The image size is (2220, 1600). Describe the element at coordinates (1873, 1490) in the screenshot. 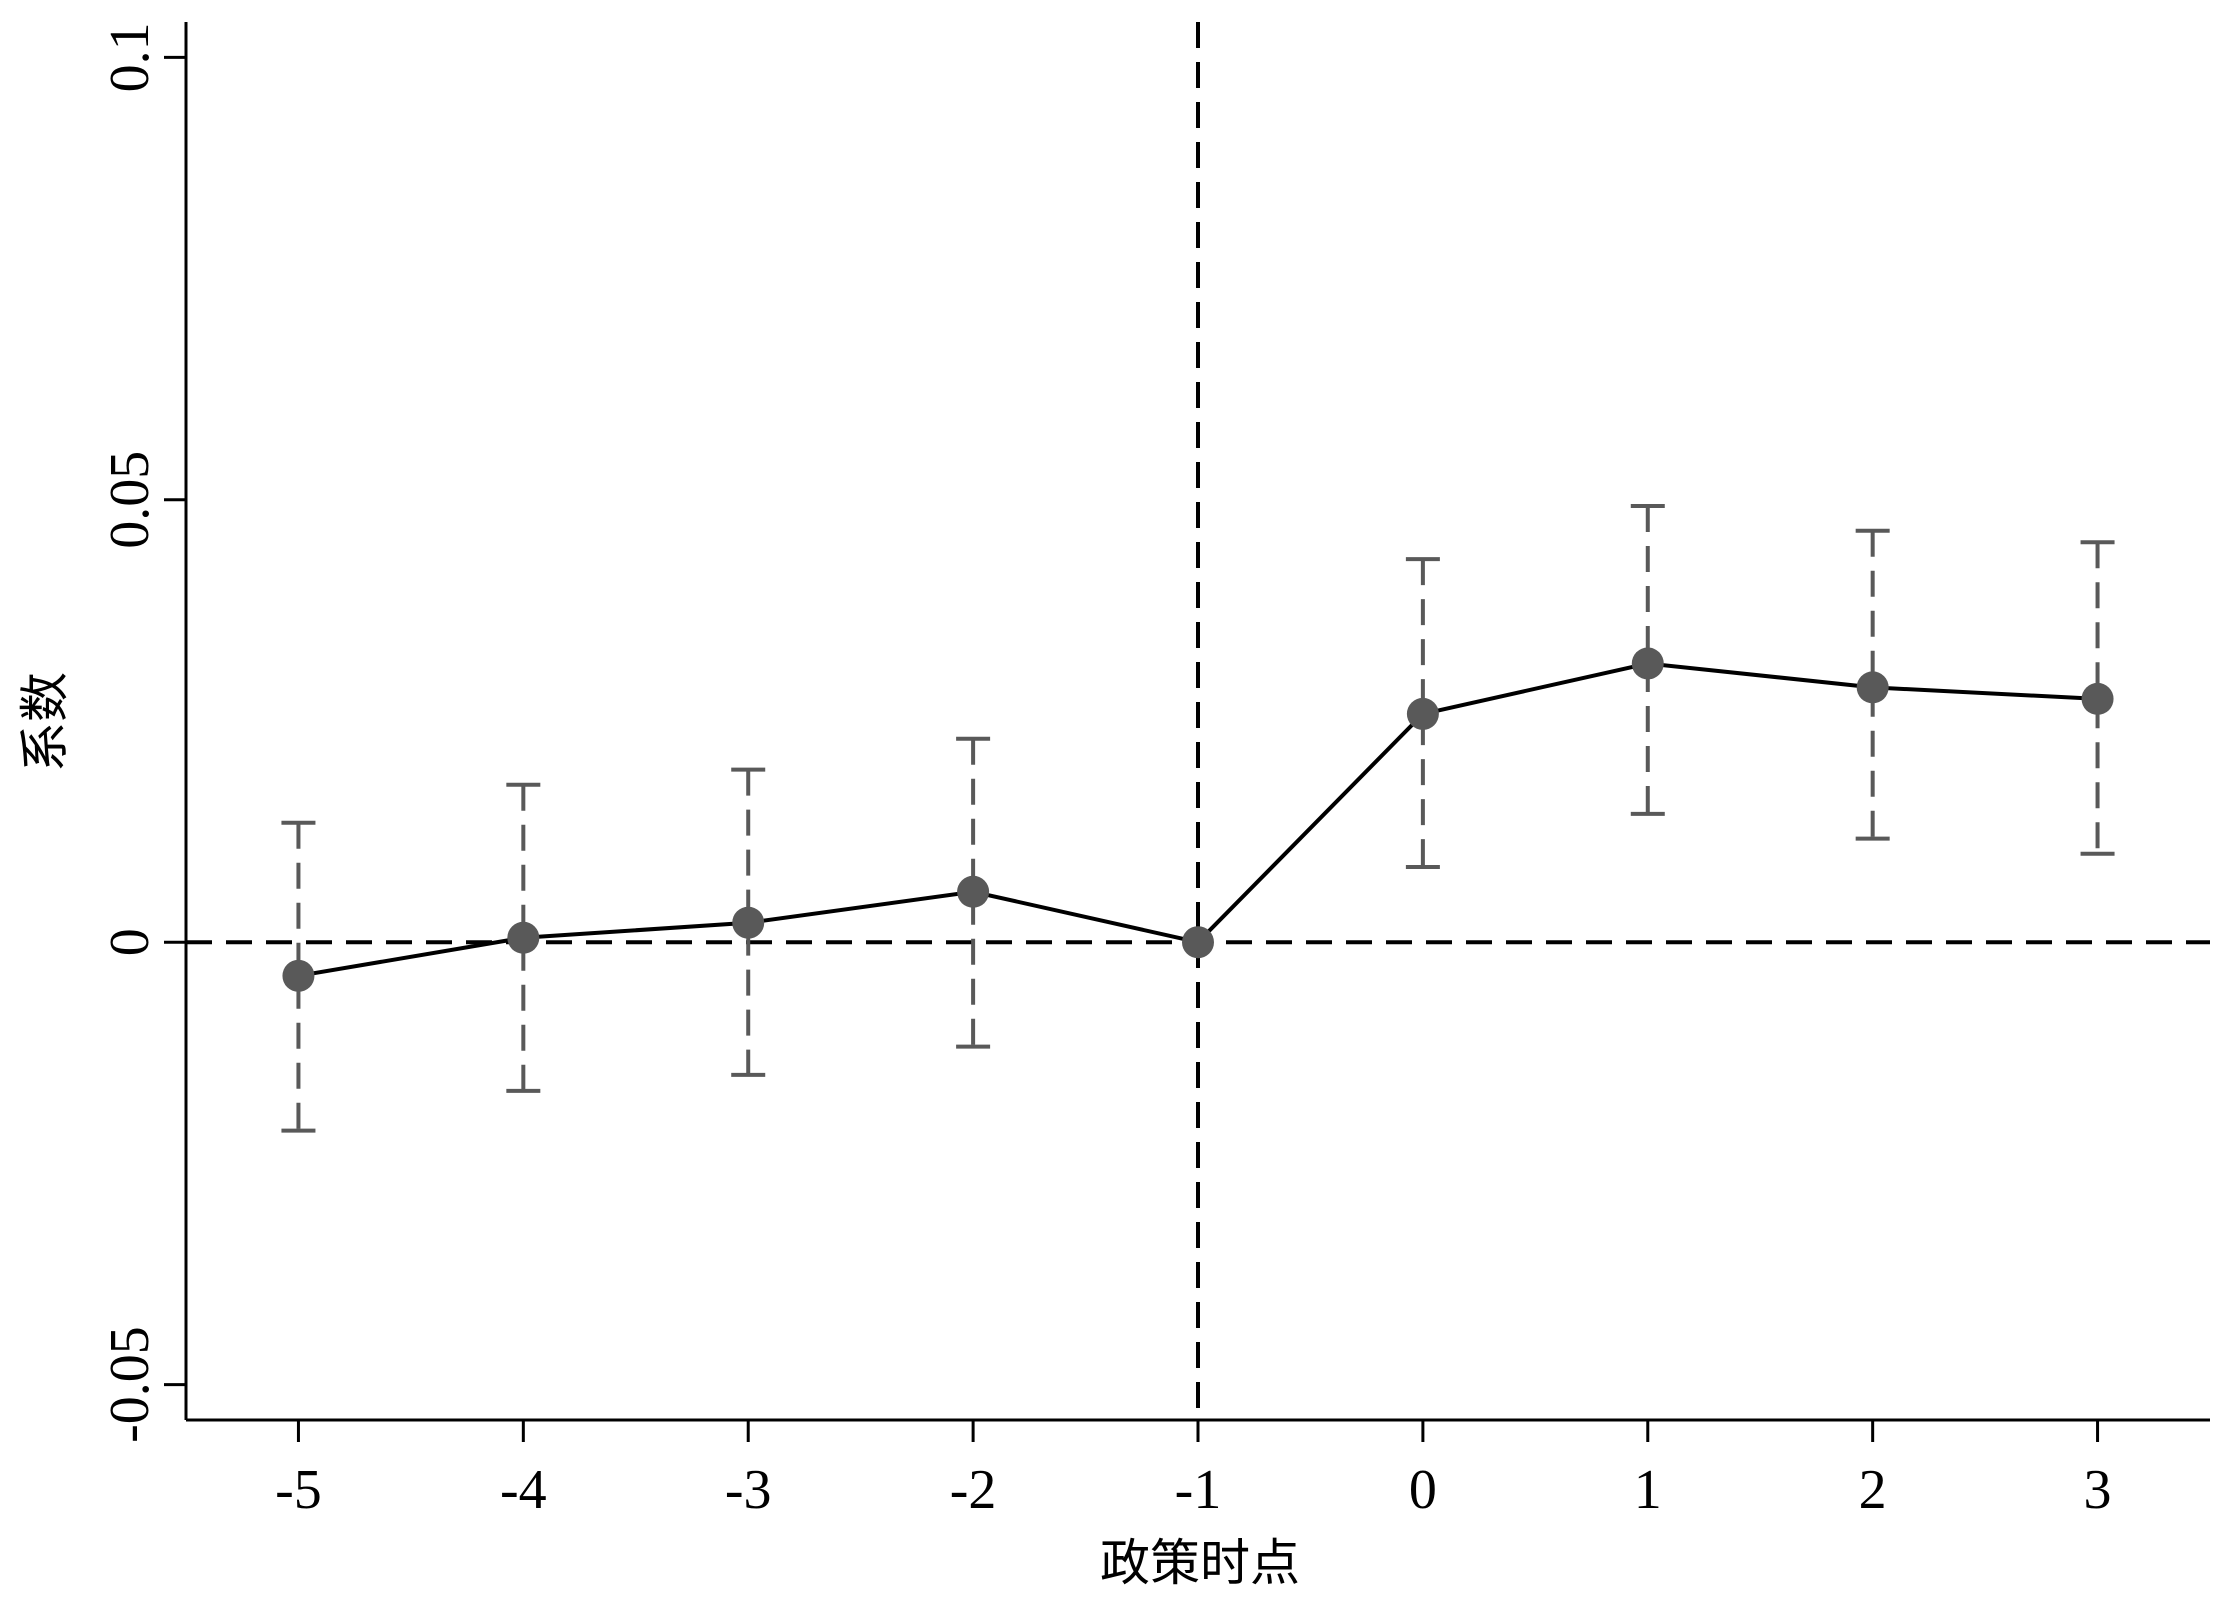

I see `x-tick-label: 2` at that location.